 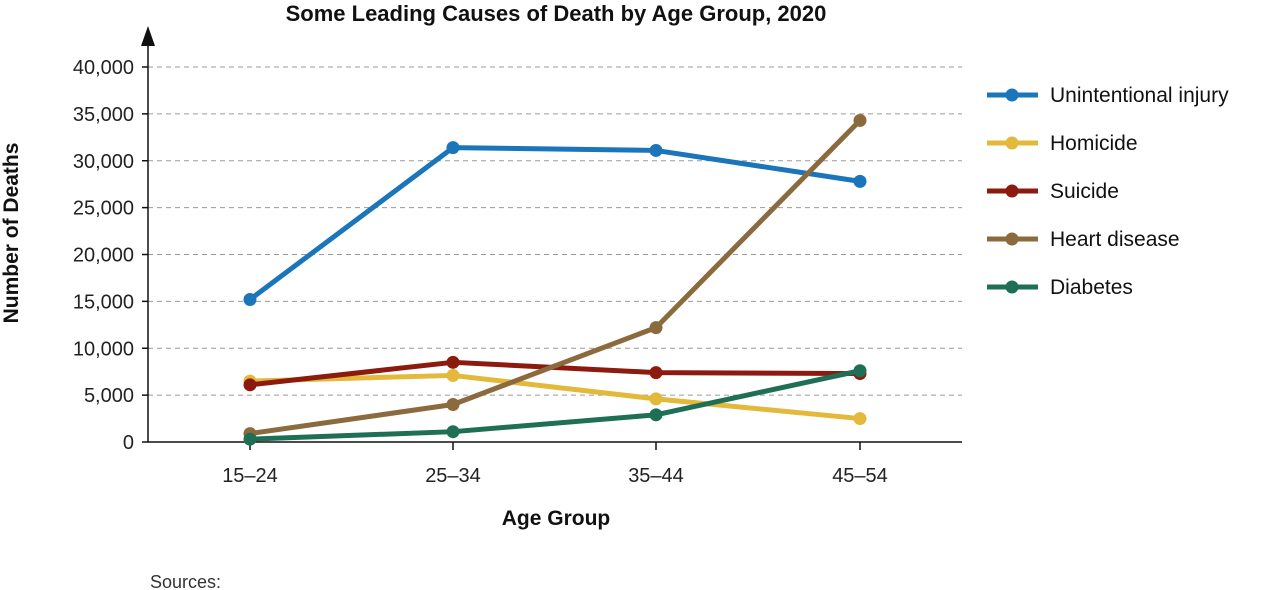 What do you see at coordinates (103, 256) in the screenshot?
I see `y-tick-label: 20,000` at bounding box center [103, 256].